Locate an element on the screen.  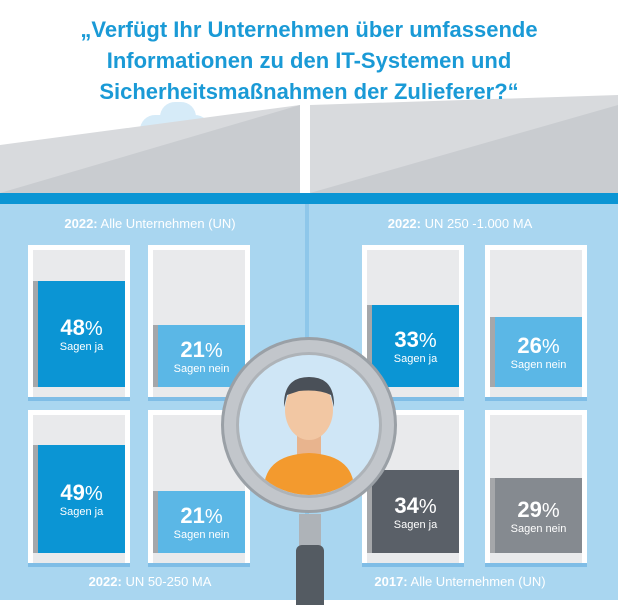
group-name: UN 50-250 MA is located at coordinates (166, 581).